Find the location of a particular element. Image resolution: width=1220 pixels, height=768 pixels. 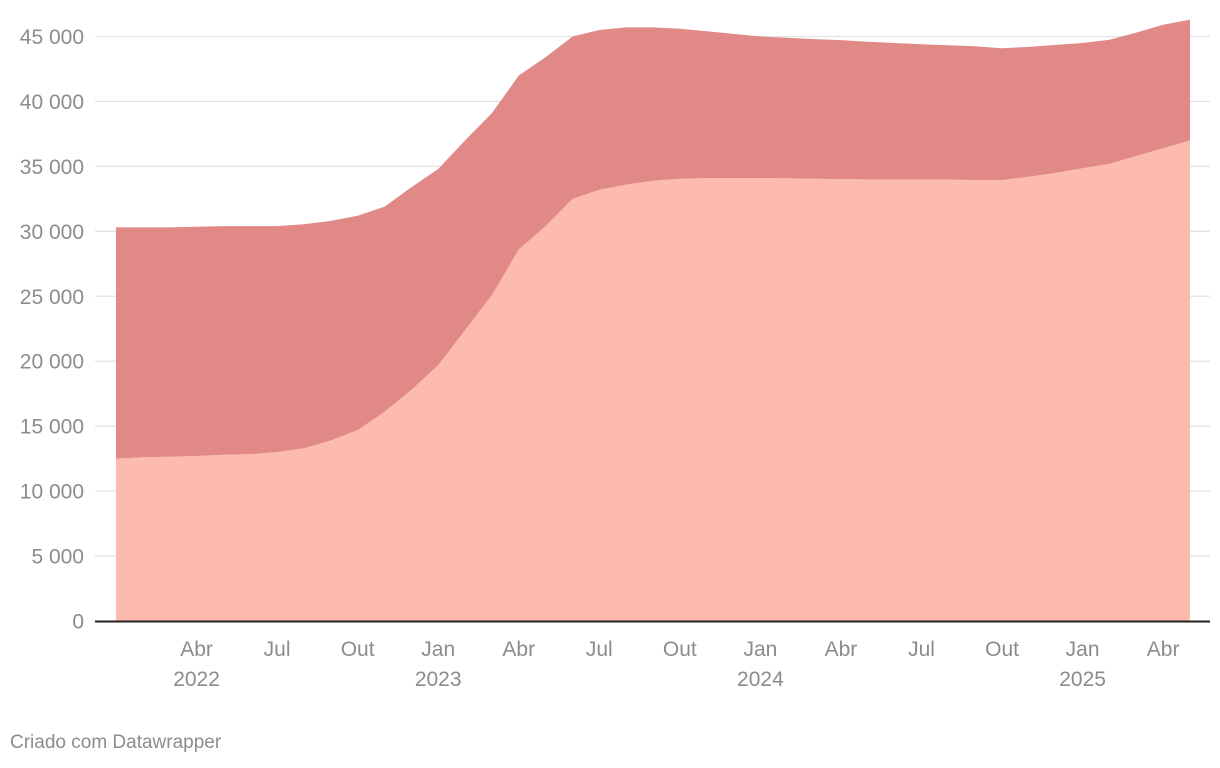

x-year-label: 2022 is located at coordinates (196, 679).